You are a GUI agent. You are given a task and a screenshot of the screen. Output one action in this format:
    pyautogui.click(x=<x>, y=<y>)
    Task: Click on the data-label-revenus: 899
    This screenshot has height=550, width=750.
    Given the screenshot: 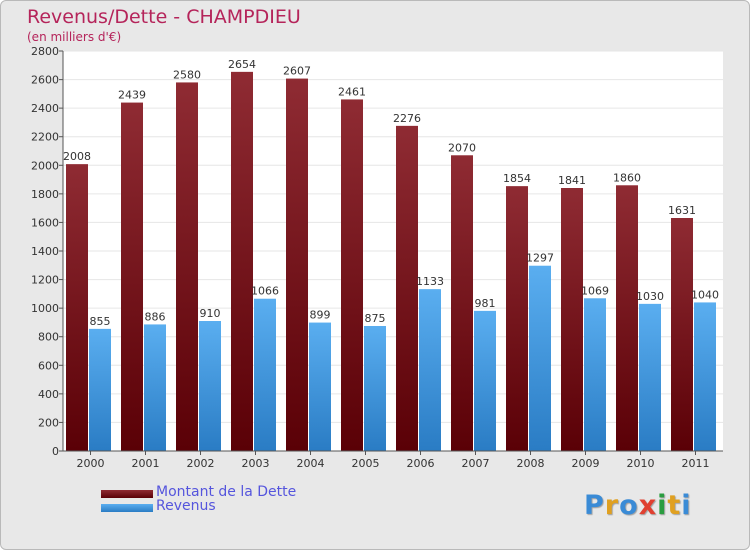 What is the action you would take?
    pyautogui.click(x=320, y=315)
    